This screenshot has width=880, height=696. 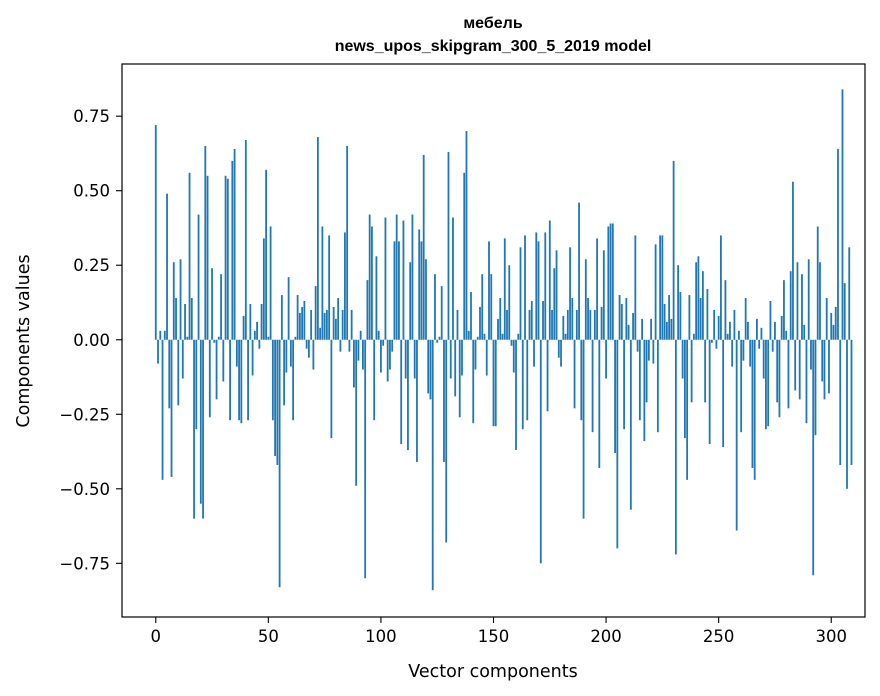 What do you see at coordinates (831, 636) in the screenshot?
I see `x-tick-label: 300` at bounding box center [831, 636].